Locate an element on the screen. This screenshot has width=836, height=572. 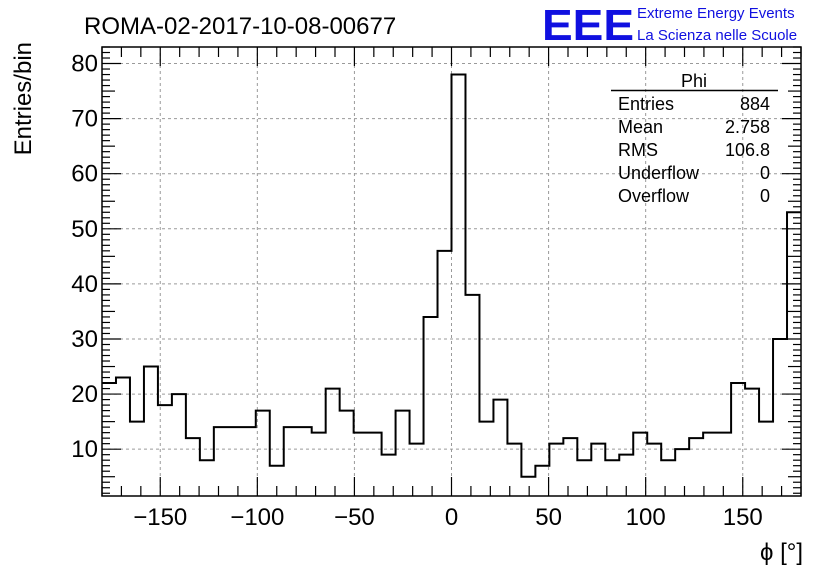
y-tick-label: 70 is located at coordinates (84, 119).